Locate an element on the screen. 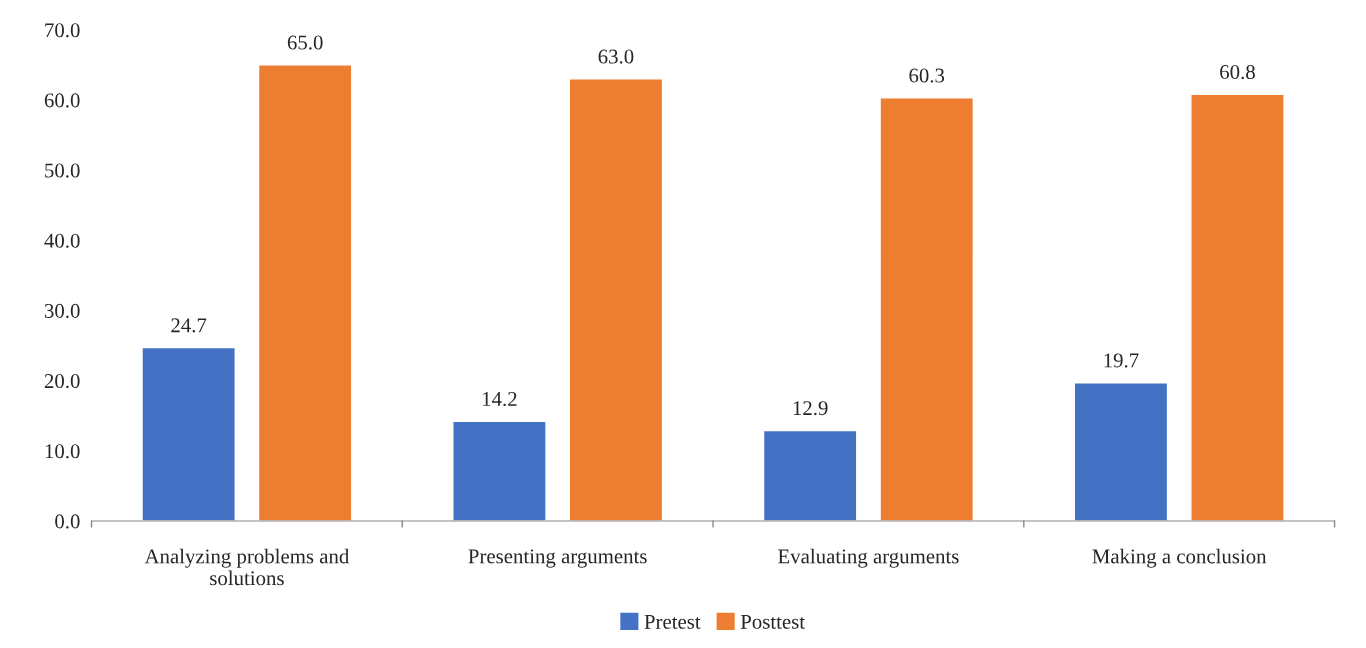  data-label: 19.7 is located at coordinates (1121, 360).